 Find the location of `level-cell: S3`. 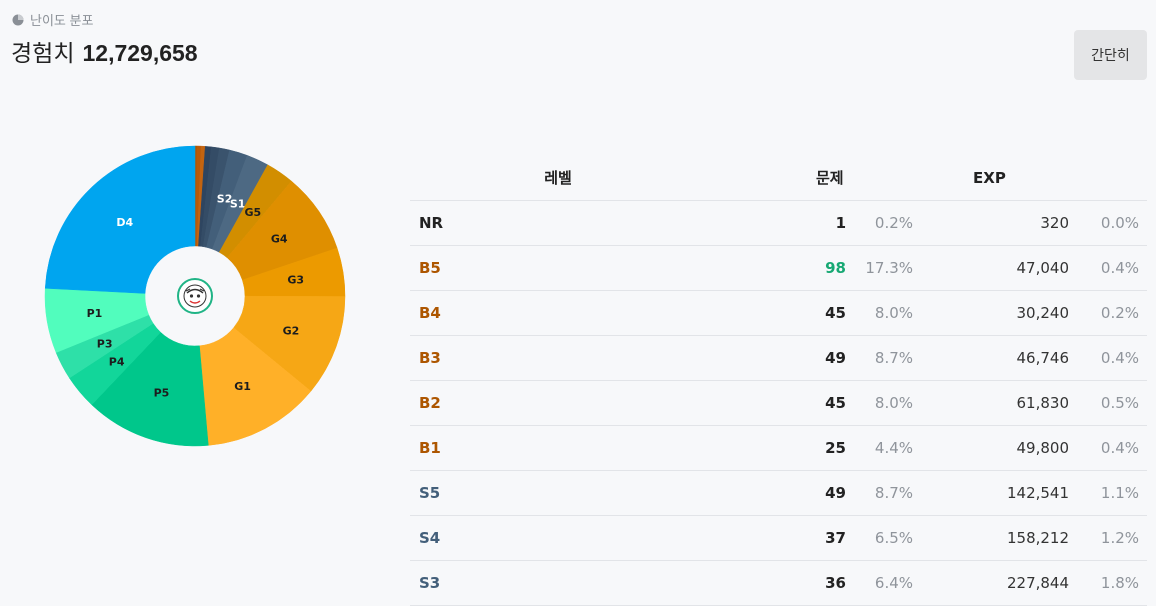

level-cell: S3 is located at coordinates (558, 583).